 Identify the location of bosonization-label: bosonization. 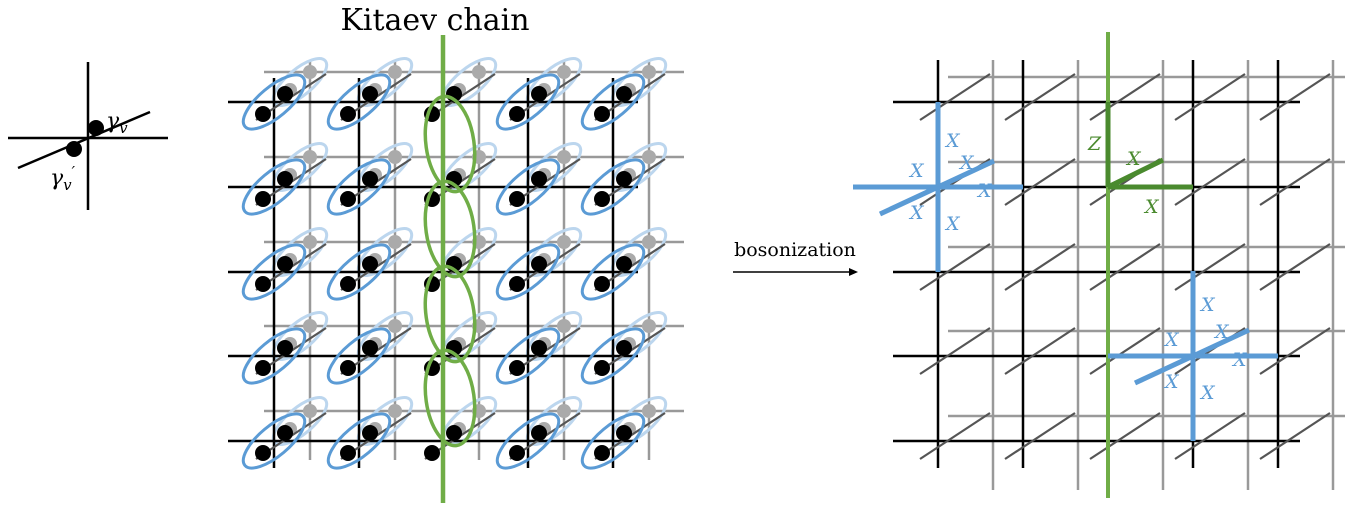
(795, 250).